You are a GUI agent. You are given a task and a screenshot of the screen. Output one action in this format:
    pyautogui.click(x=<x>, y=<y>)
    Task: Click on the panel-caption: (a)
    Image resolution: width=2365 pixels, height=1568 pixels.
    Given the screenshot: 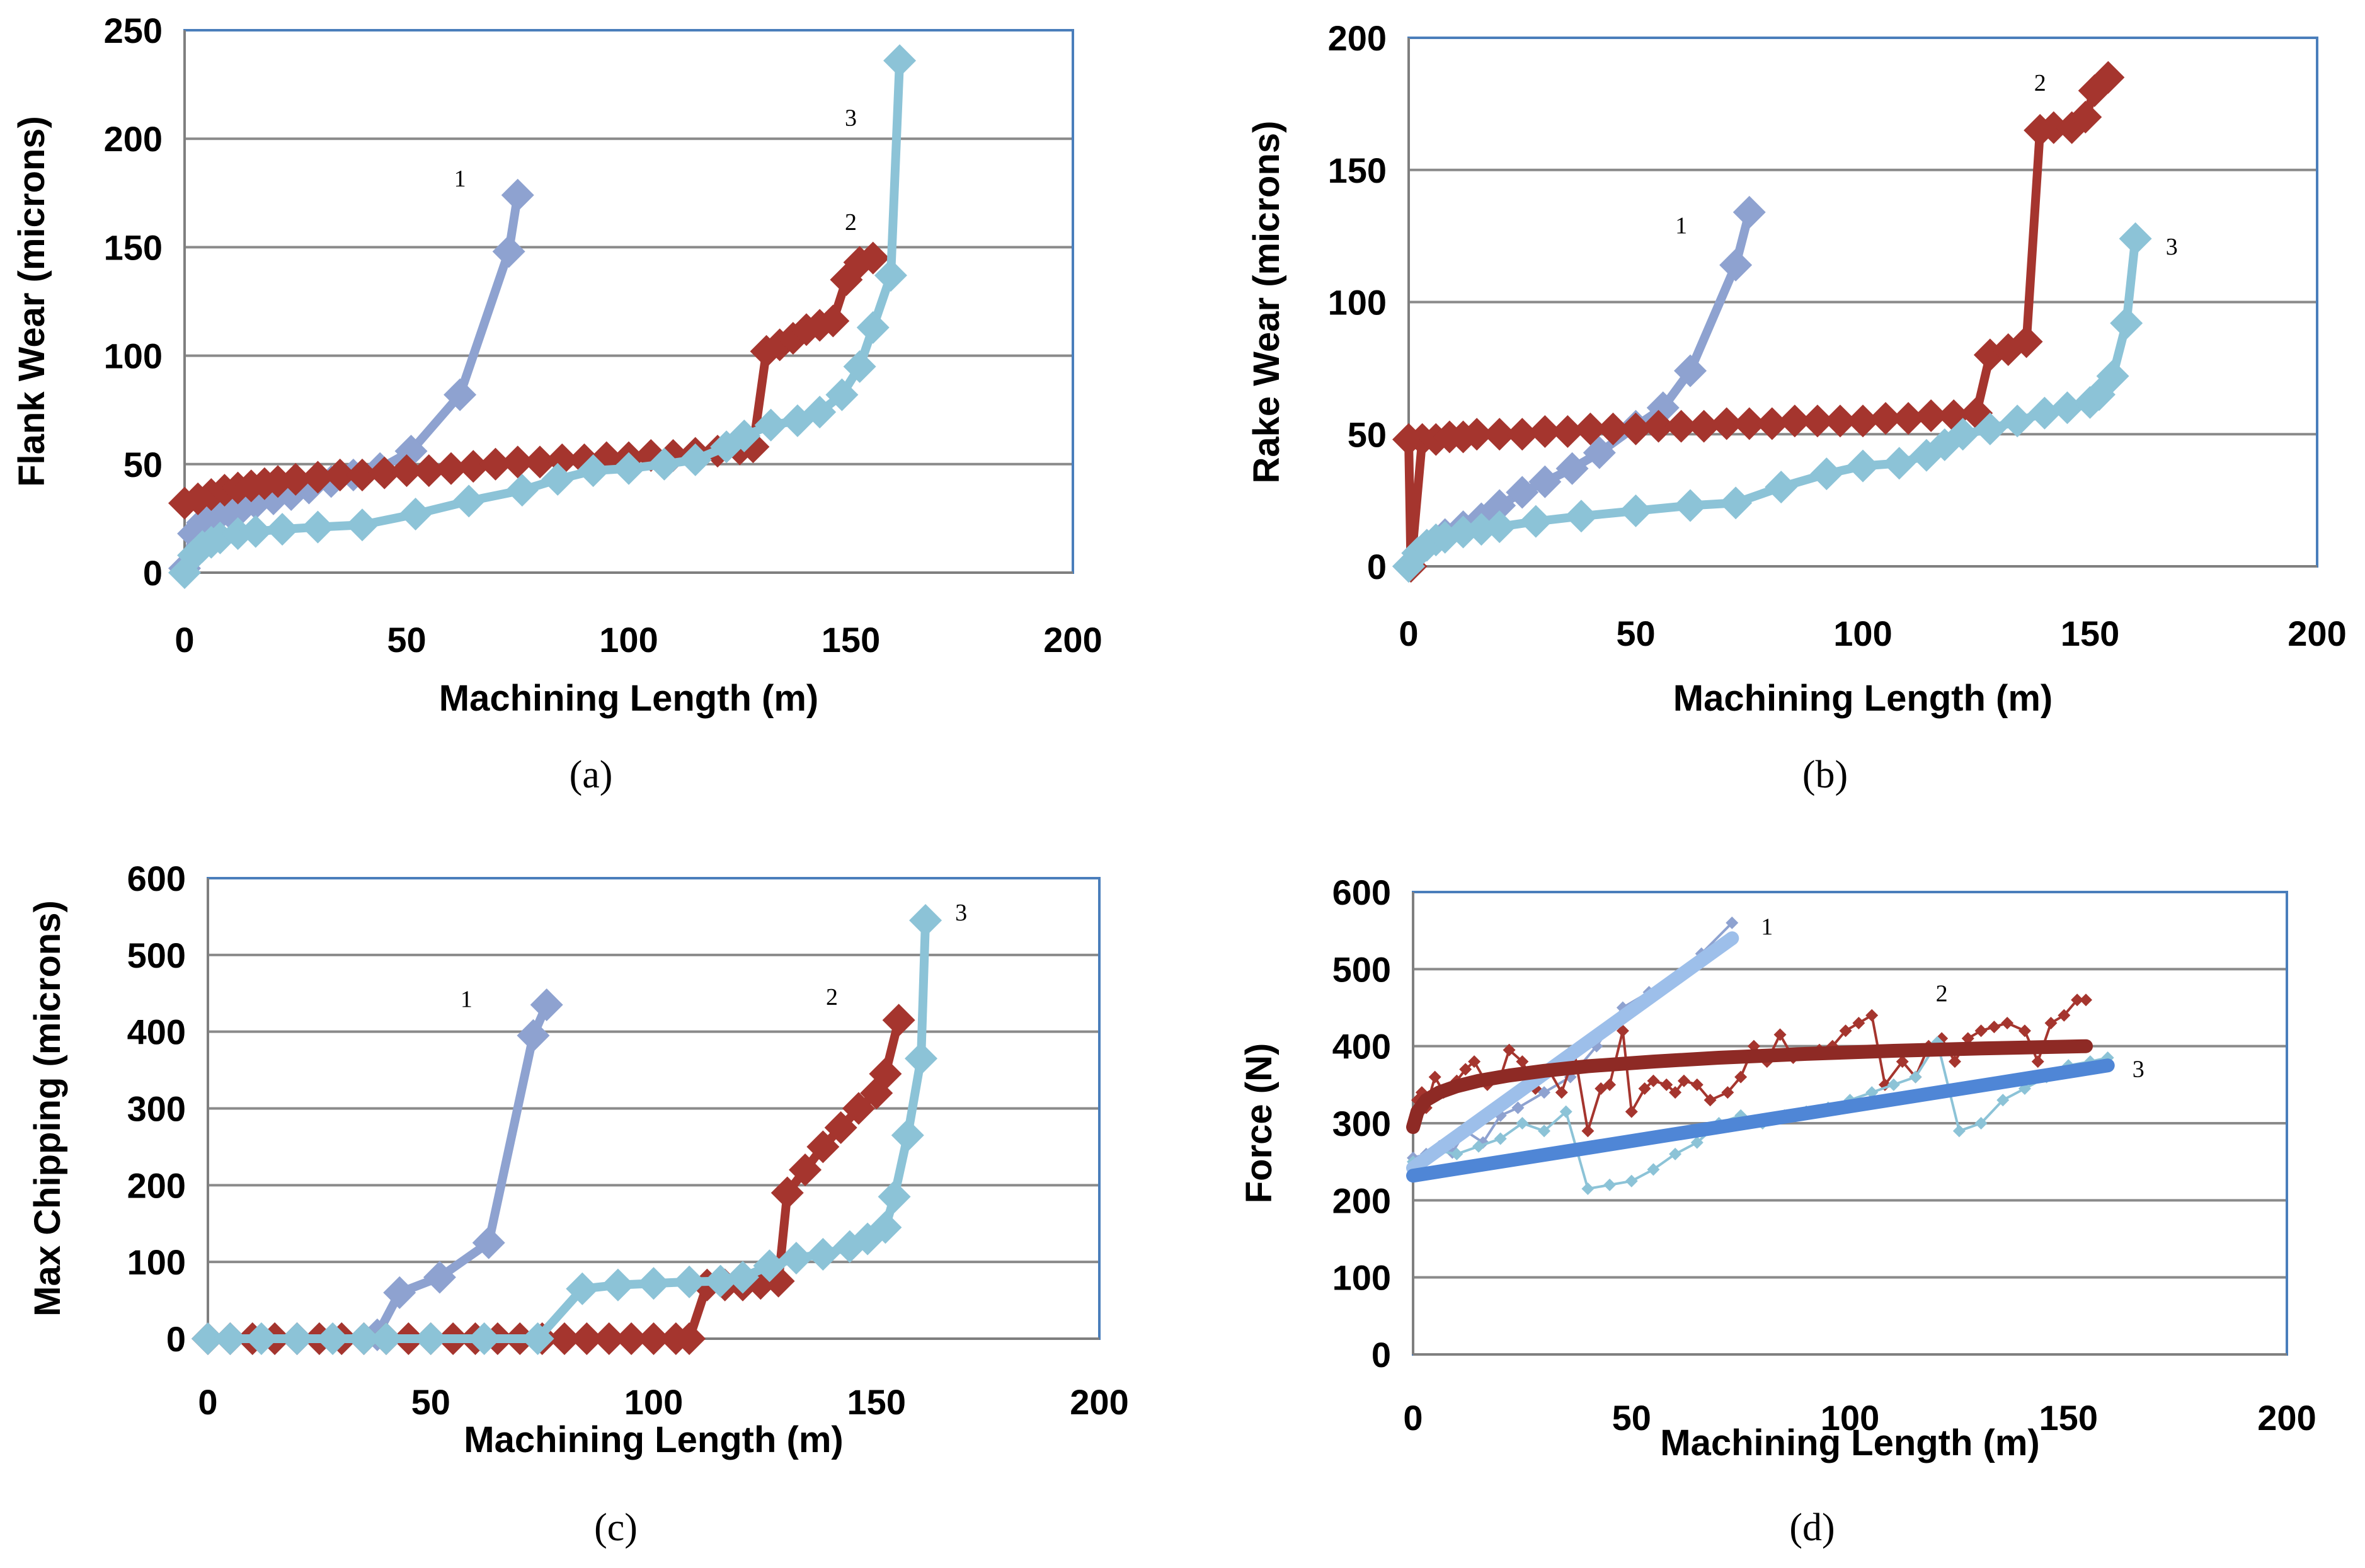 What is the action you would take?
    pyautogui.click(x=591, y=774)
    